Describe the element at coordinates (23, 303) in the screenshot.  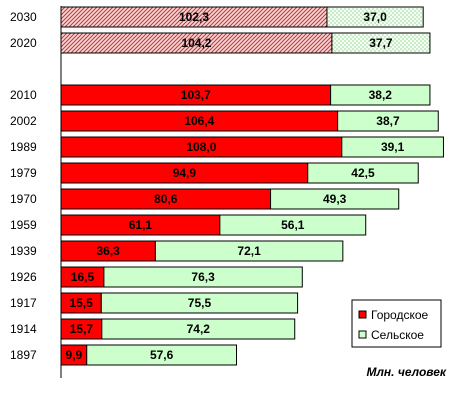
I see `year-label-1917: 1917` at that location.